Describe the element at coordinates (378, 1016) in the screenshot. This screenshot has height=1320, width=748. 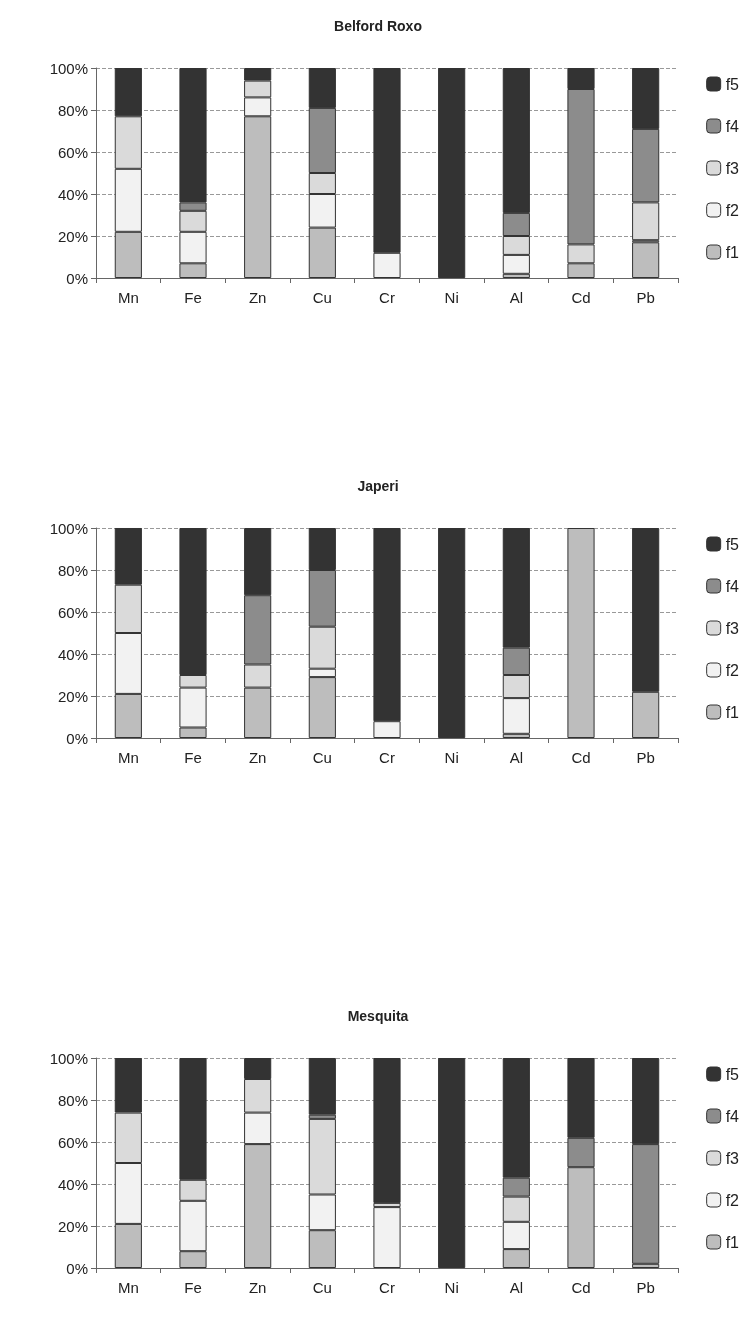
I see `chart-title: Mesquita` at that location.